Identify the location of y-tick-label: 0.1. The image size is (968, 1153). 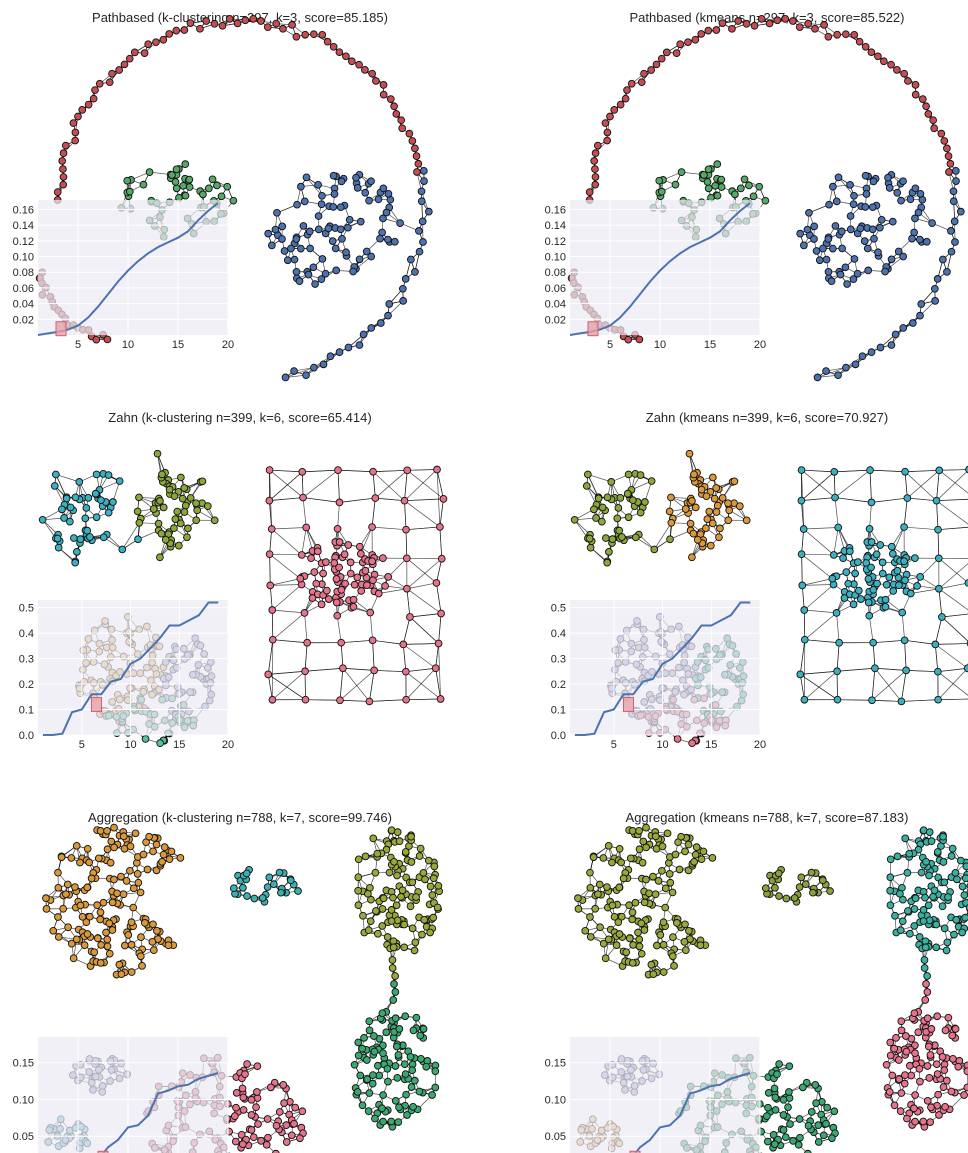
(26, 711).